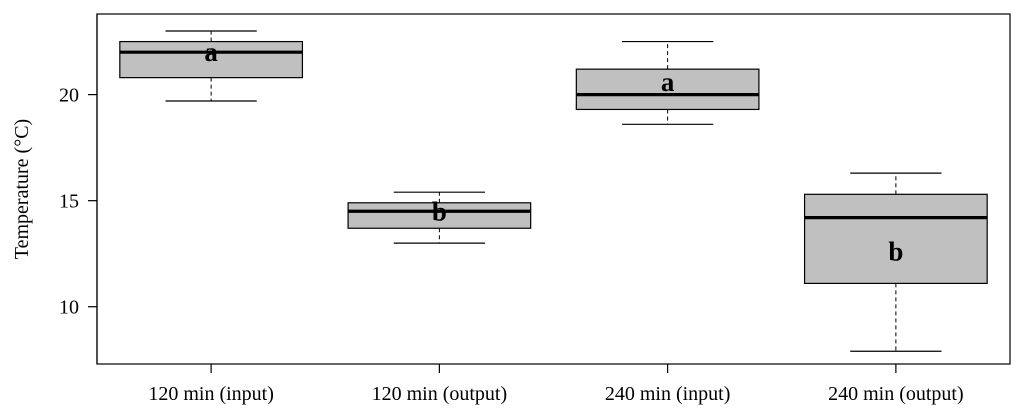  I want to click on box-4: b, so click(895, 262).